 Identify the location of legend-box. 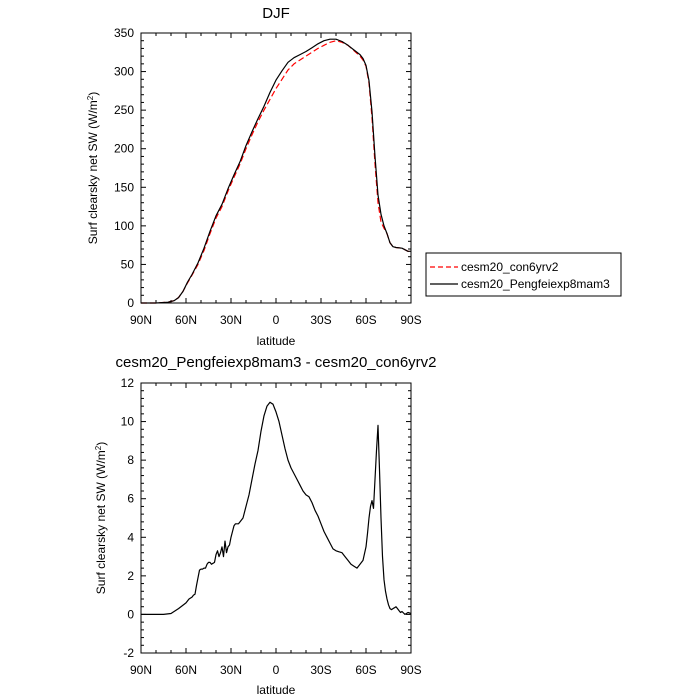
(523, 274).